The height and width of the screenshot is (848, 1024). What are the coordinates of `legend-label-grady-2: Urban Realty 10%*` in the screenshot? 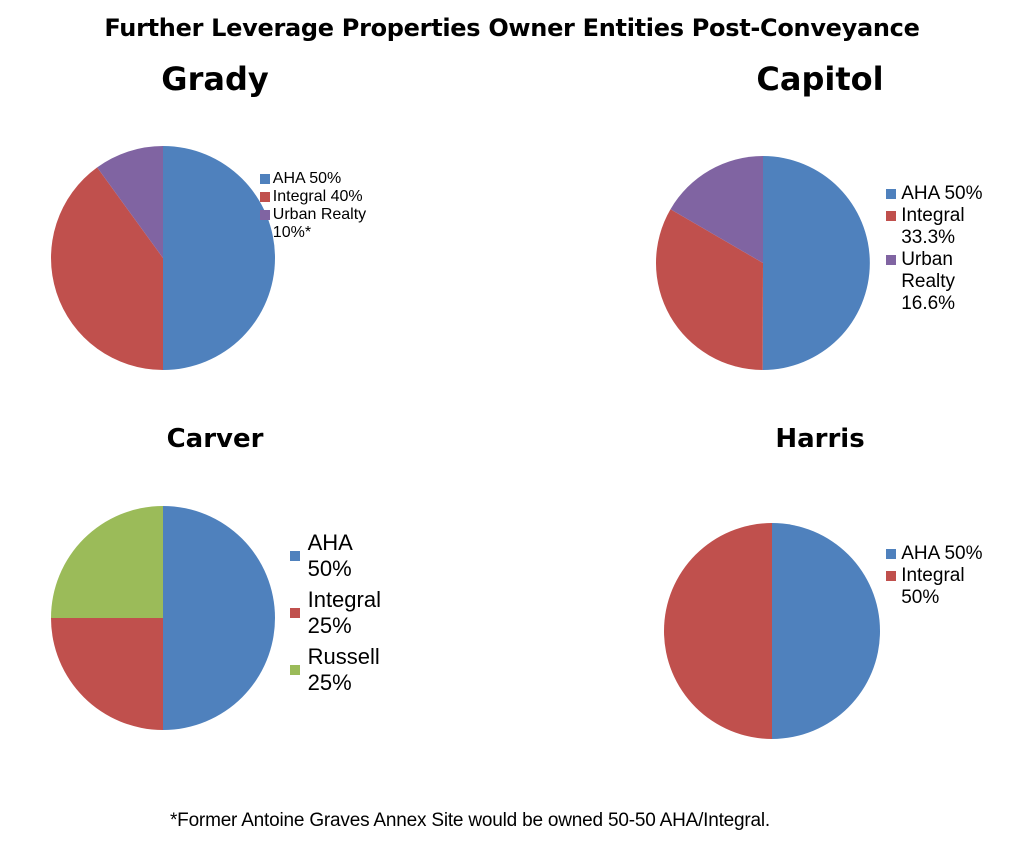 It's located at (319, 223).